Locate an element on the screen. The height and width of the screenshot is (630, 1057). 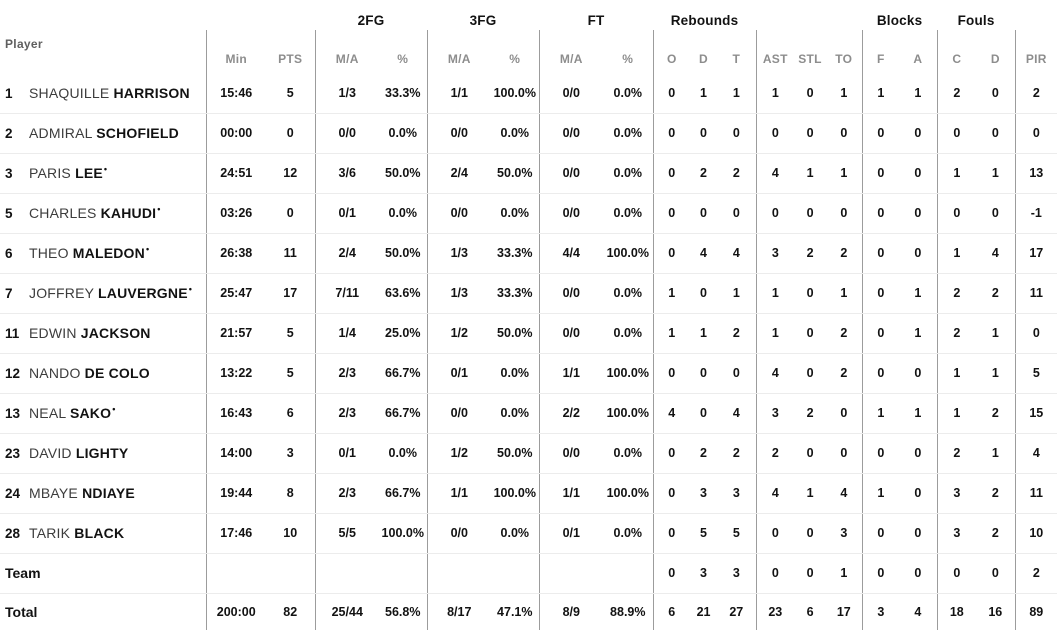
stat-cell-reb-t: 3 is located at coordinates (737, 493).